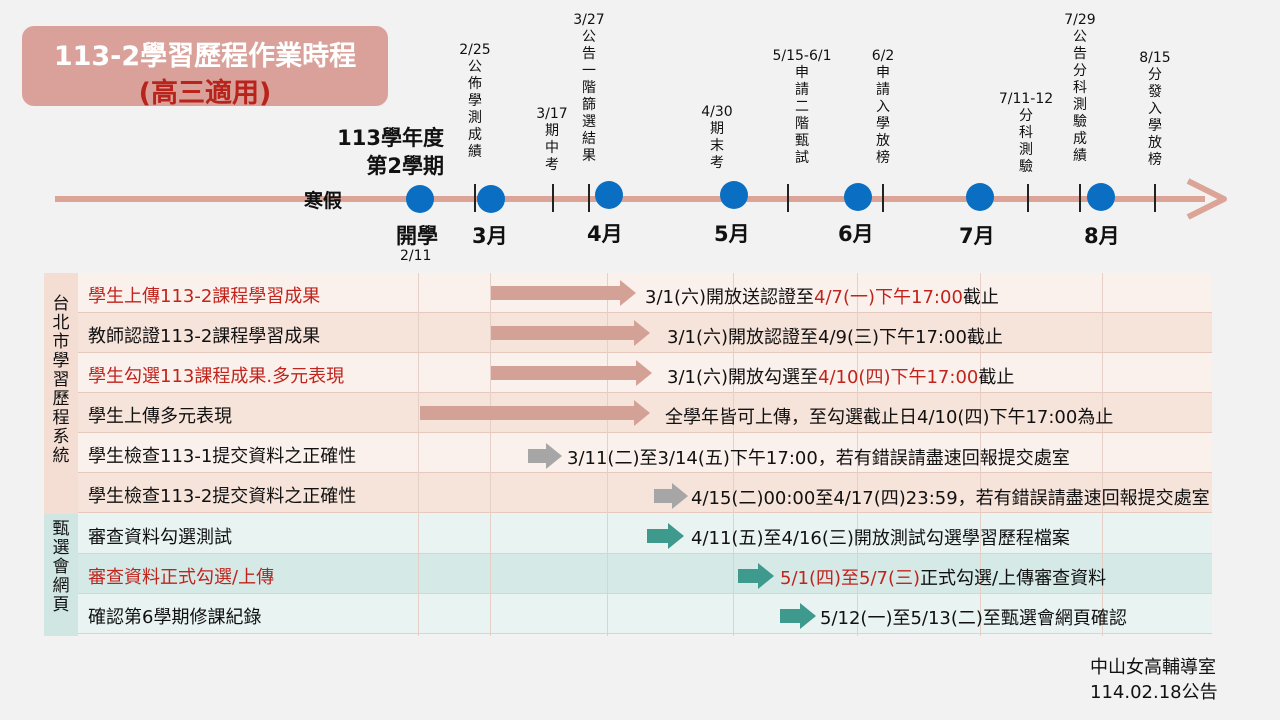 The width and height of the screenshot is (1280, 720). I want to click on row-1-desc: 3/1(六)開放送認證至4/7(一)下午17:00截止, so click(822, 297).